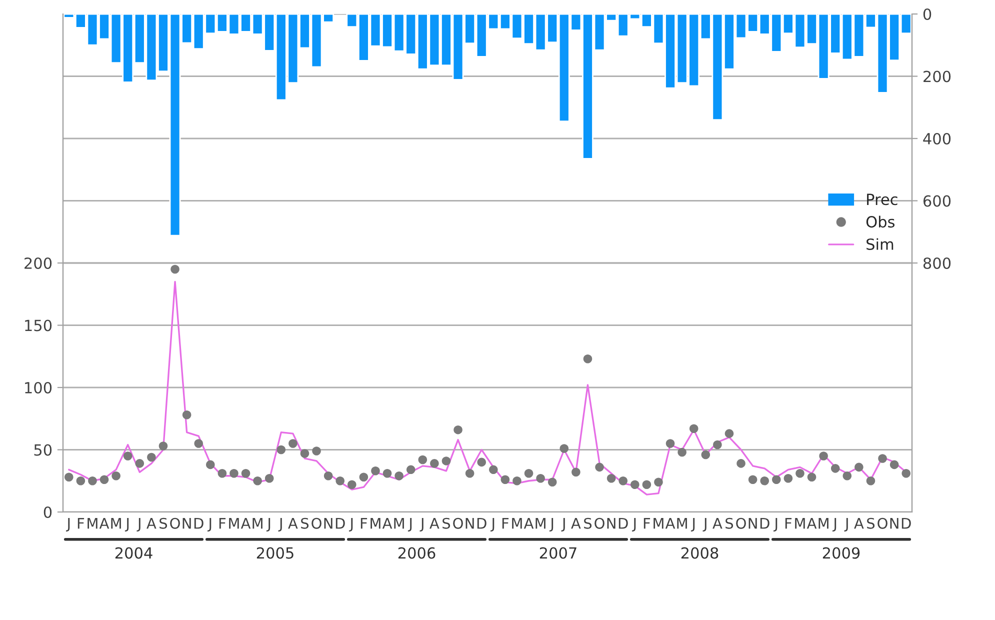 The image size is (995, 620). What do you see at coordinates (882, 200) in the screenshot?
I see `legend-label: Prec` at bounding box center [882, 200].